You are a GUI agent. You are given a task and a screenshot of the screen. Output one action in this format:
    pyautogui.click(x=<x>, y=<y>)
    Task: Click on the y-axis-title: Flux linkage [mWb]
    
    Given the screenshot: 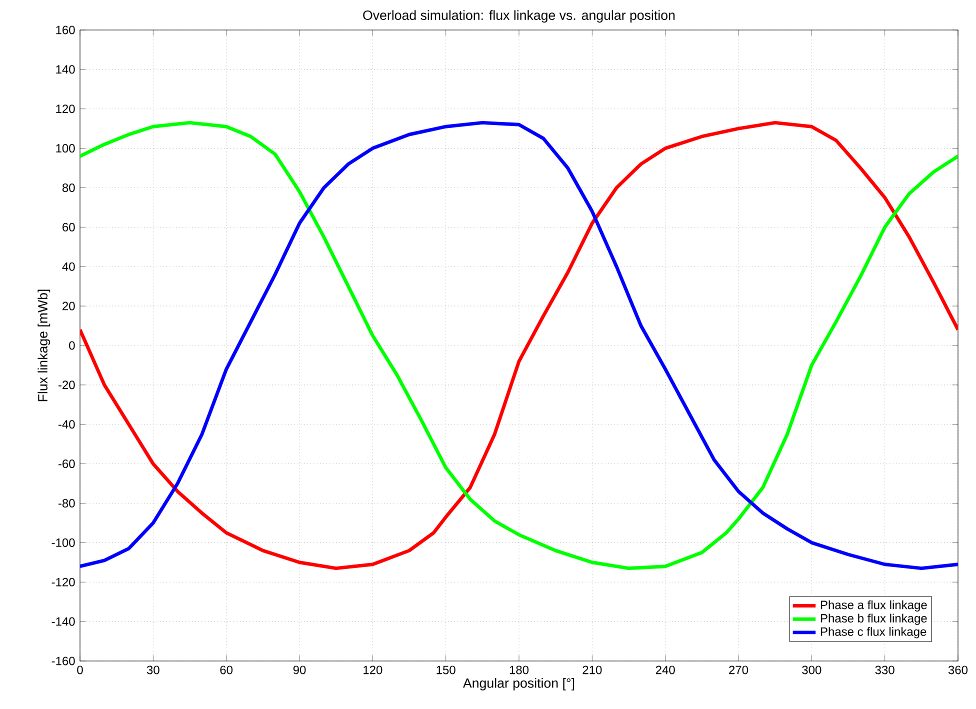 What is the action you would take?
    pyautogui.click(x=44, y=346)
    